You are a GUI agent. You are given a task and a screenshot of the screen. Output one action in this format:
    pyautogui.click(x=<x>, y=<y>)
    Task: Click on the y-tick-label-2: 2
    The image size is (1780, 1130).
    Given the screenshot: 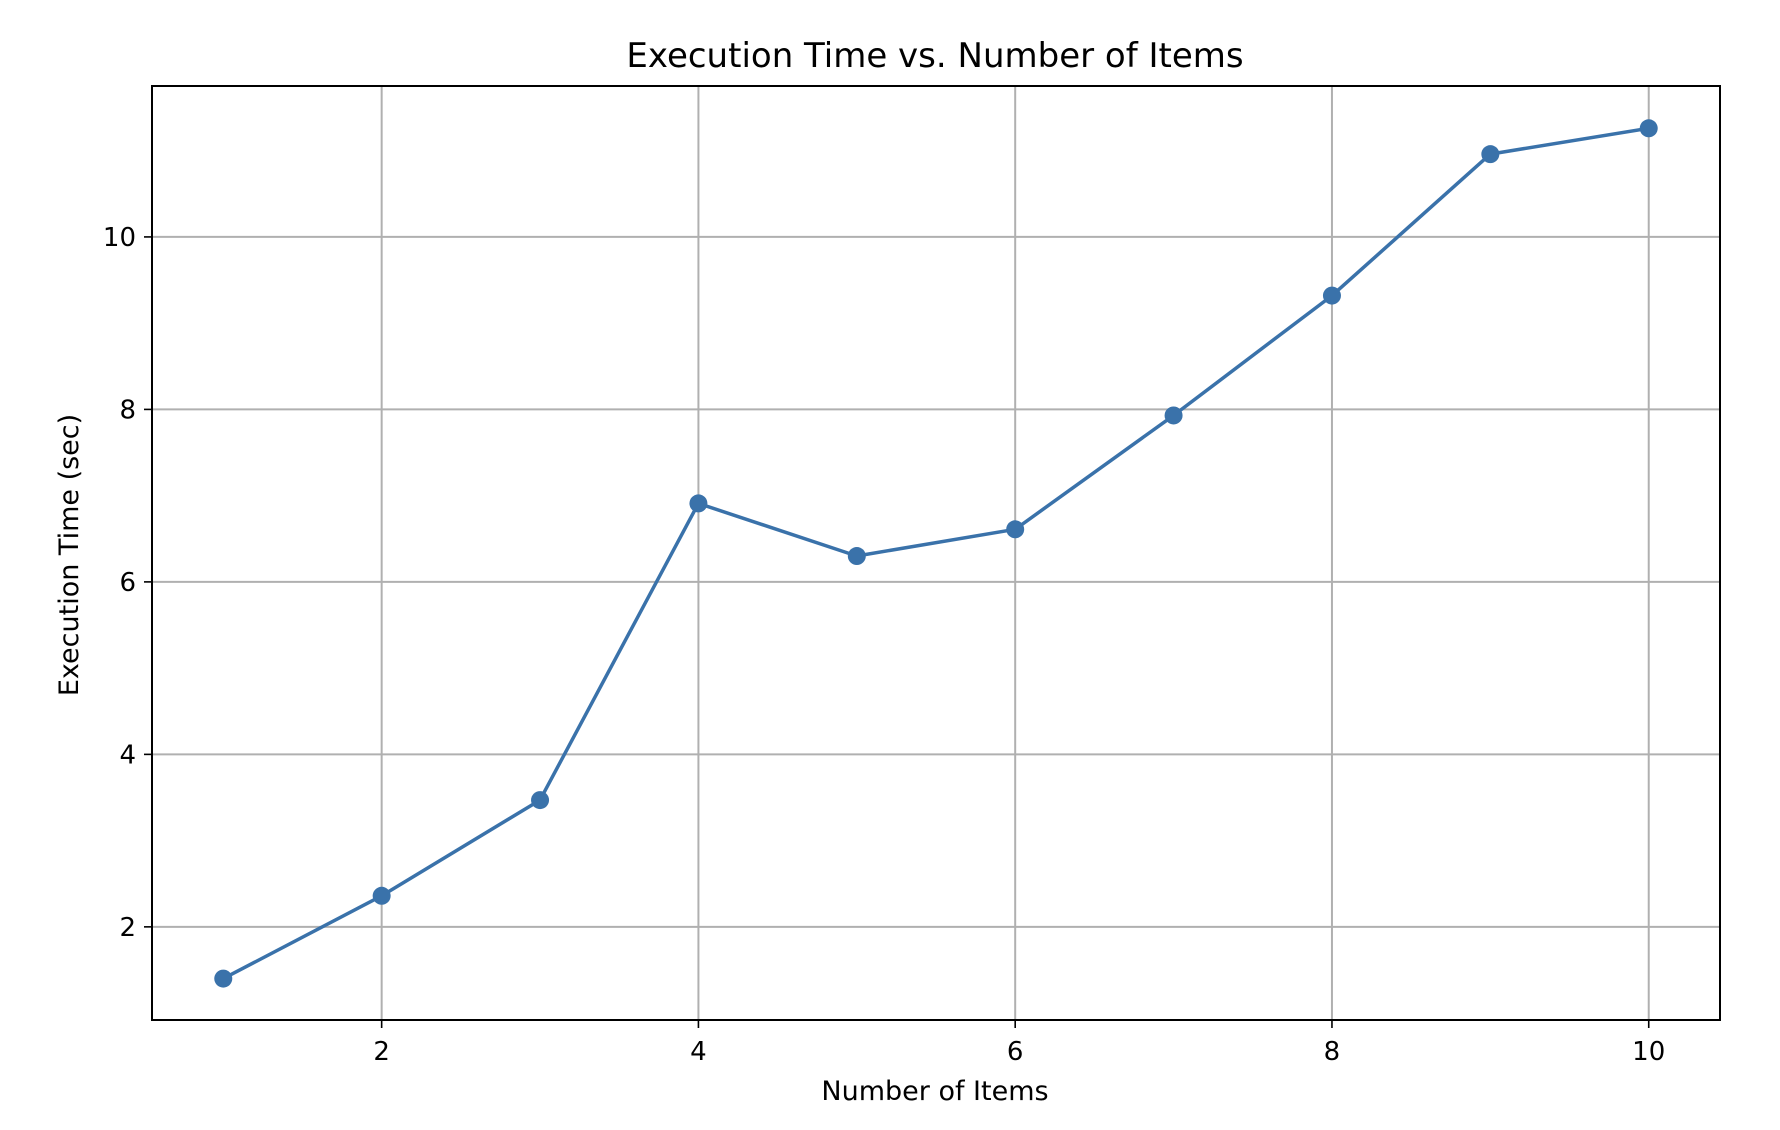 What is the action you would take?
    pyautogui.click(x=127, y=928)
    